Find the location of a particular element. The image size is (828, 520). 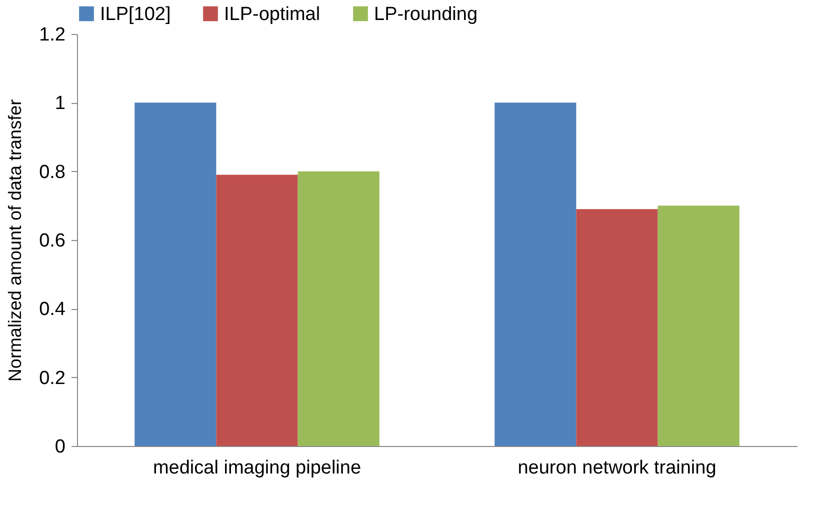

x-tick-label: medical imaging pipeline is located at coordinates (257, 468).